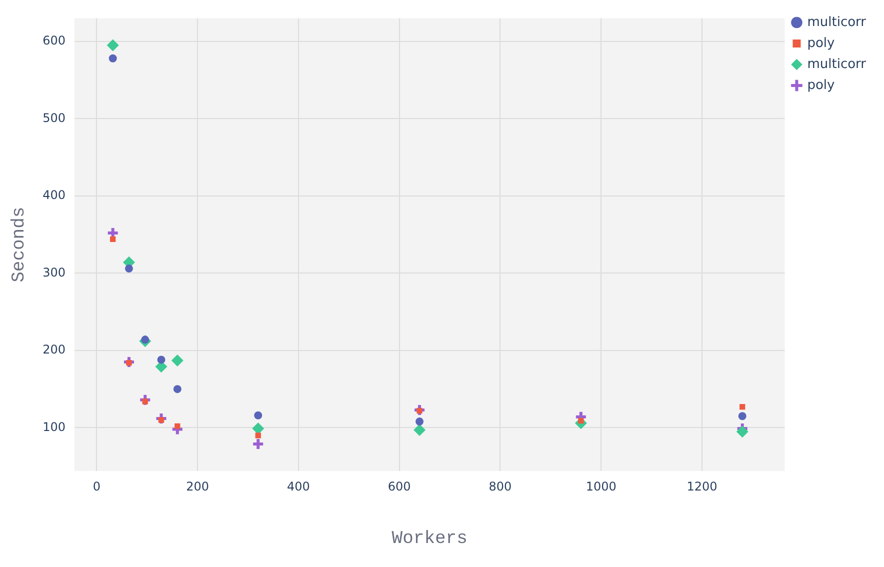  Describe the element at coordinates (54, 117) in the screenshot. I see `y-tick-label: 500` at that location.